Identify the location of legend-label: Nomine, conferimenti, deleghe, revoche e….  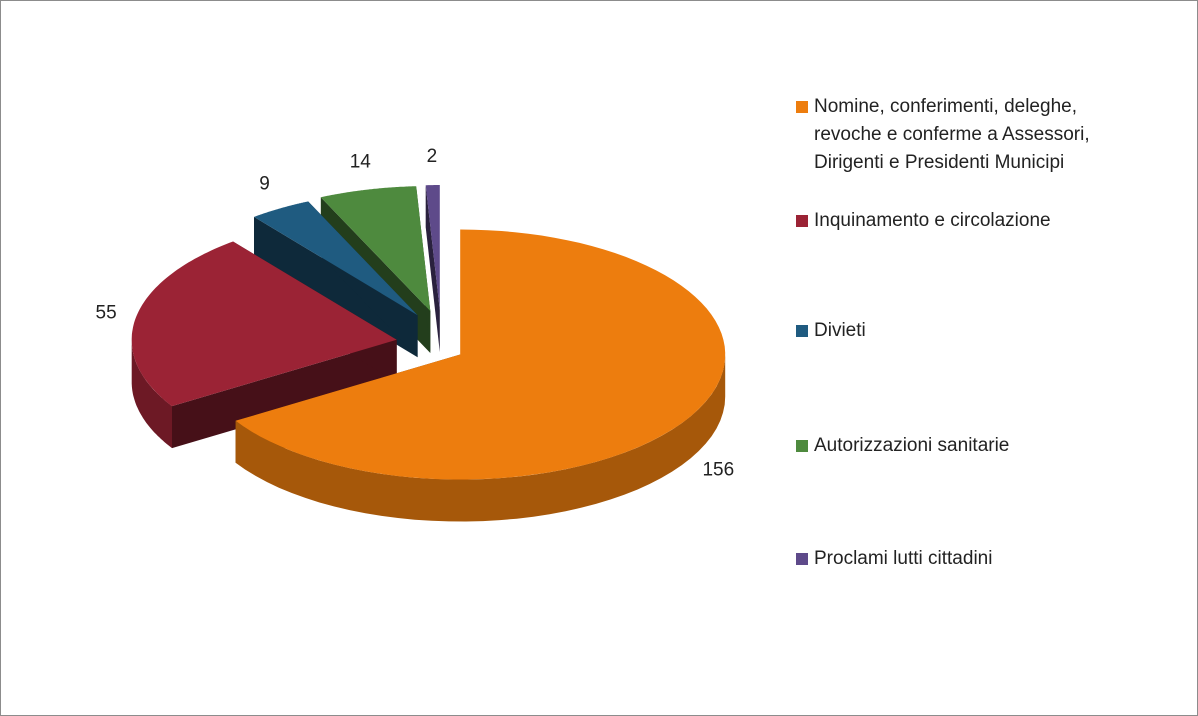
(952, 134).